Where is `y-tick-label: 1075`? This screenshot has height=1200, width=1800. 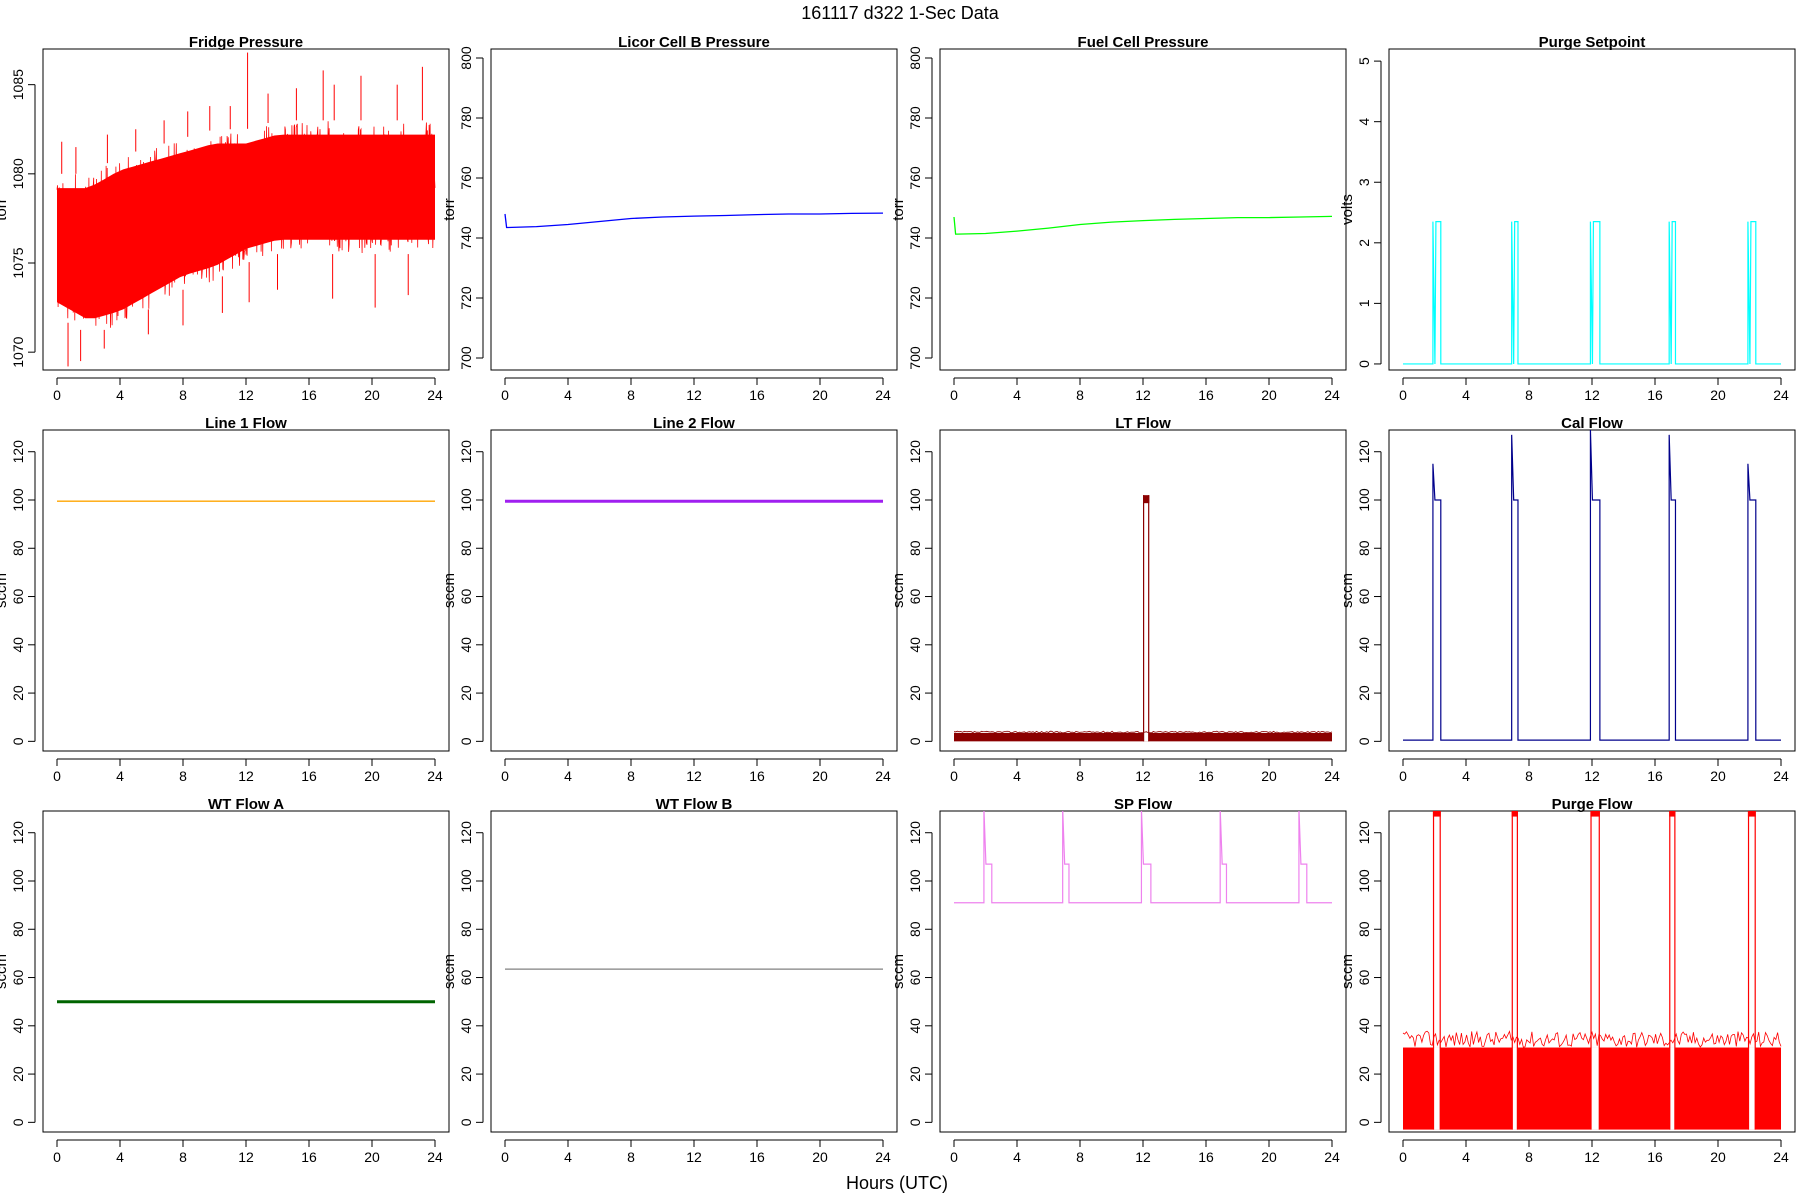 y-tick-label: 1075 is located at coordinates (18, 262).